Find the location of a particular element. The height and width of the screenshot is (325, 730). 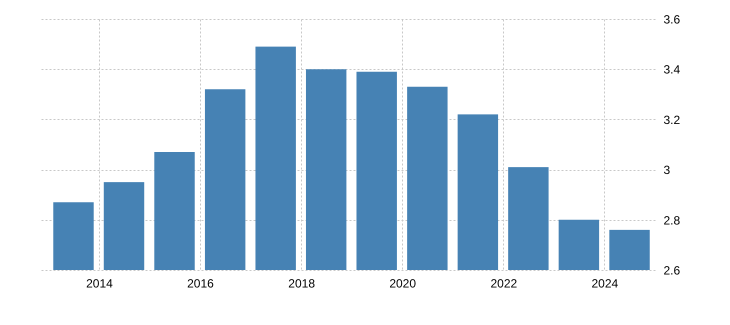

y-tick-label: 3 is located at coordinates (667, 170).